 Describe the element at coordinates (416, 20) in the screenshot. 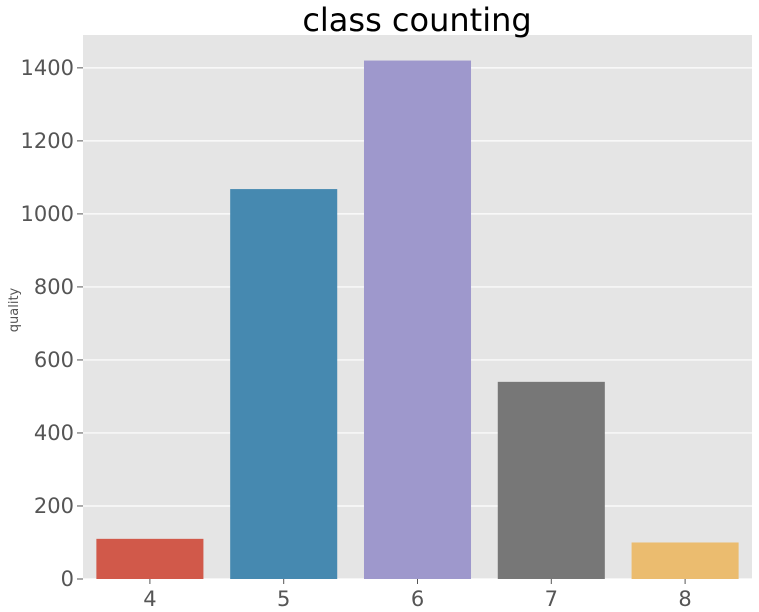

I see `chart-title: class counting` at that location.